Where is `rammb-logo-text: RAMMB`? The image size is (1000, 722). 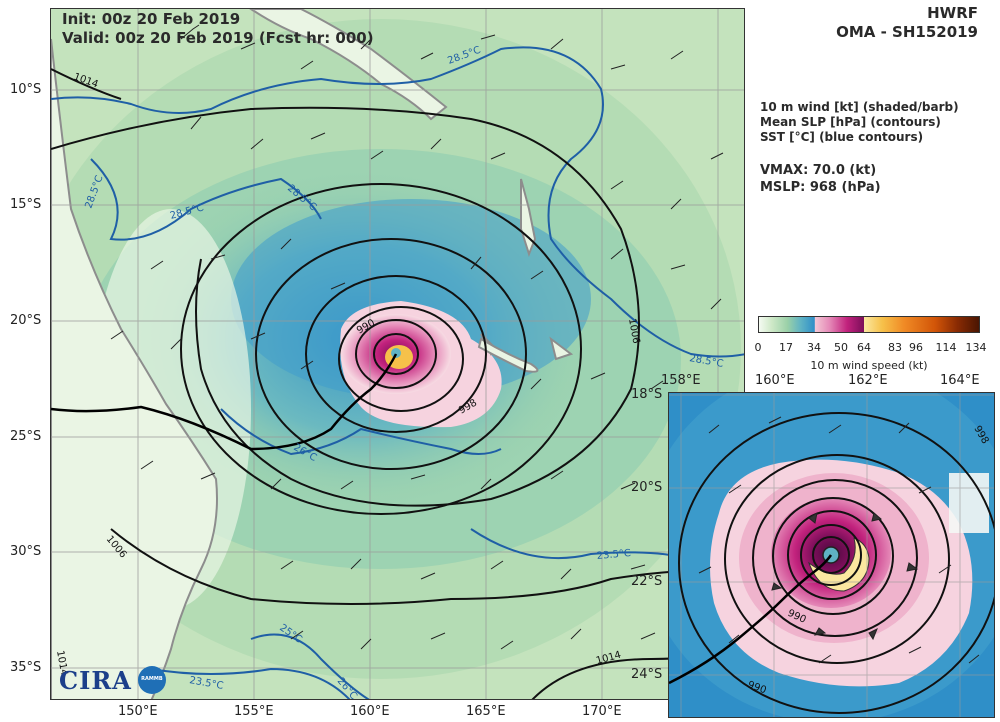
rammb-logo-text: RAMMB is located at coordinates (152, 679).